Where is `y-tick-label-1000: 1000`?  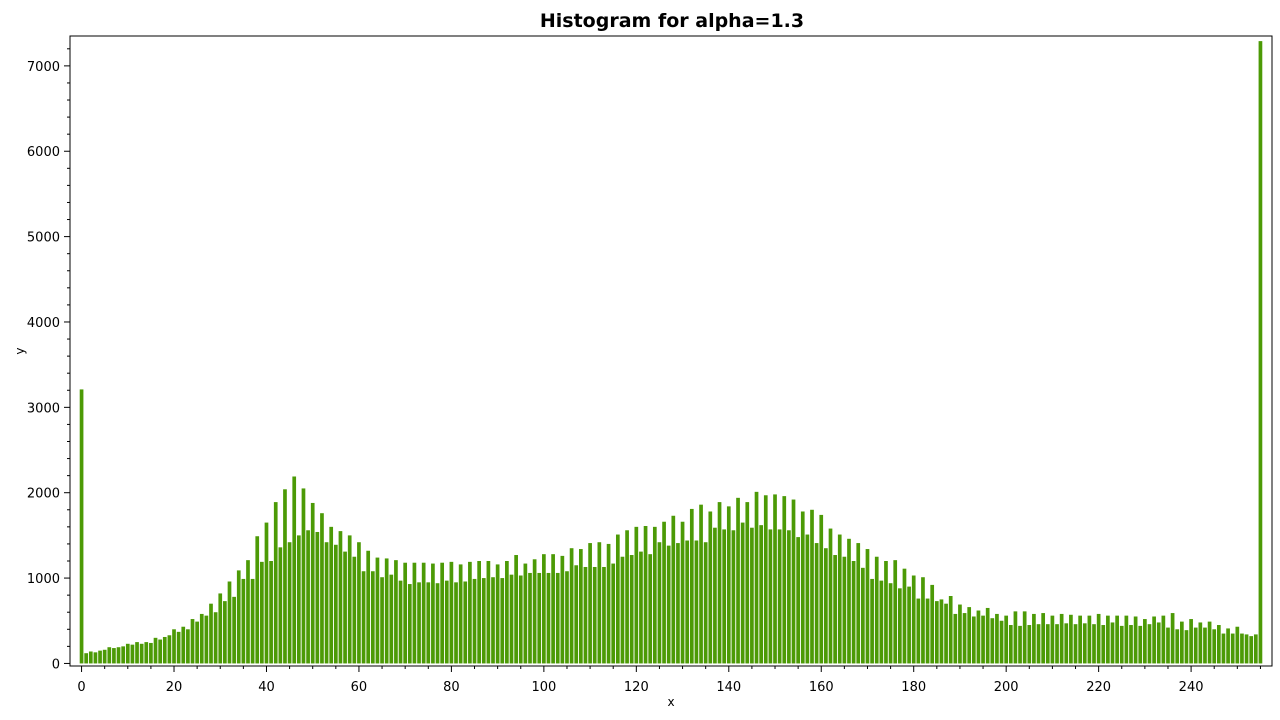 y-tick-label-1000: 1000 is located at coordinates (43, 579).